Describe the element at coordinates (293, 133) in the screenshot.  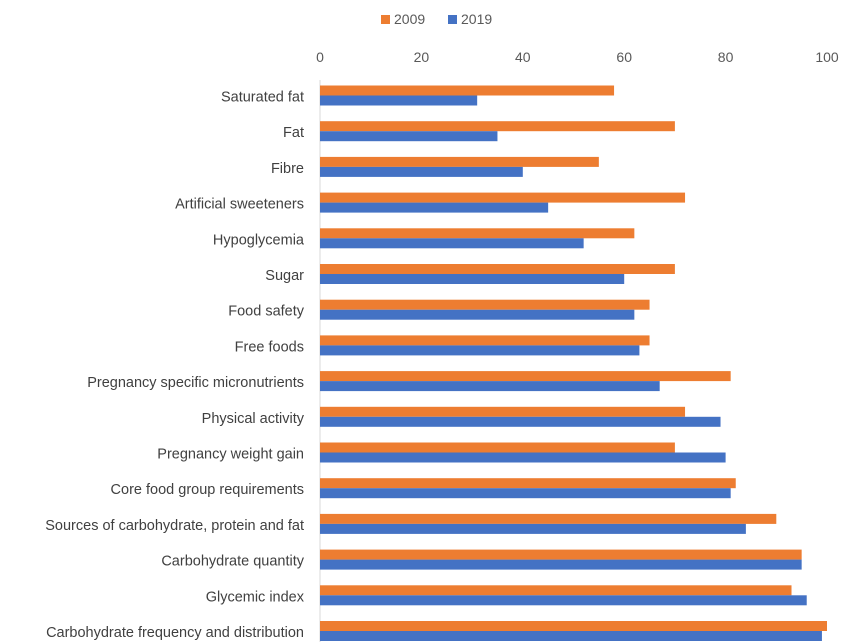
I see `category-label: Fat` at that location.